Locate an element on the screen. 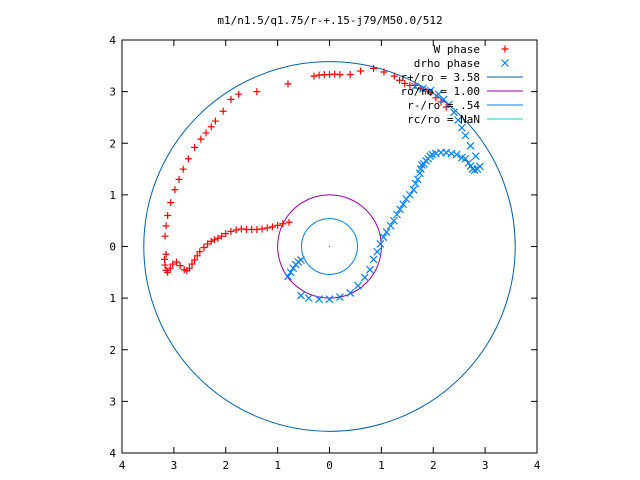  x-tick-label: 2 is located at coordinates (225, 465).